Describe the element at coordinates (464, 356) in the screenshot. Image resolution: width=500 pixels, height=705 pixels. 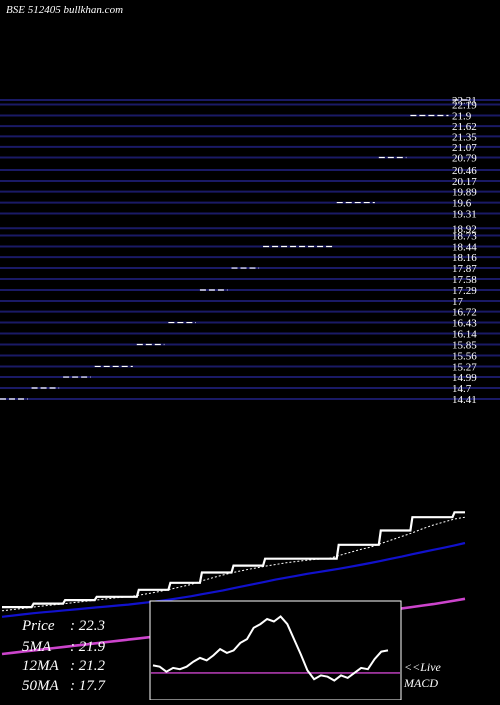
I see `price-level-label: 15.56` at that location.